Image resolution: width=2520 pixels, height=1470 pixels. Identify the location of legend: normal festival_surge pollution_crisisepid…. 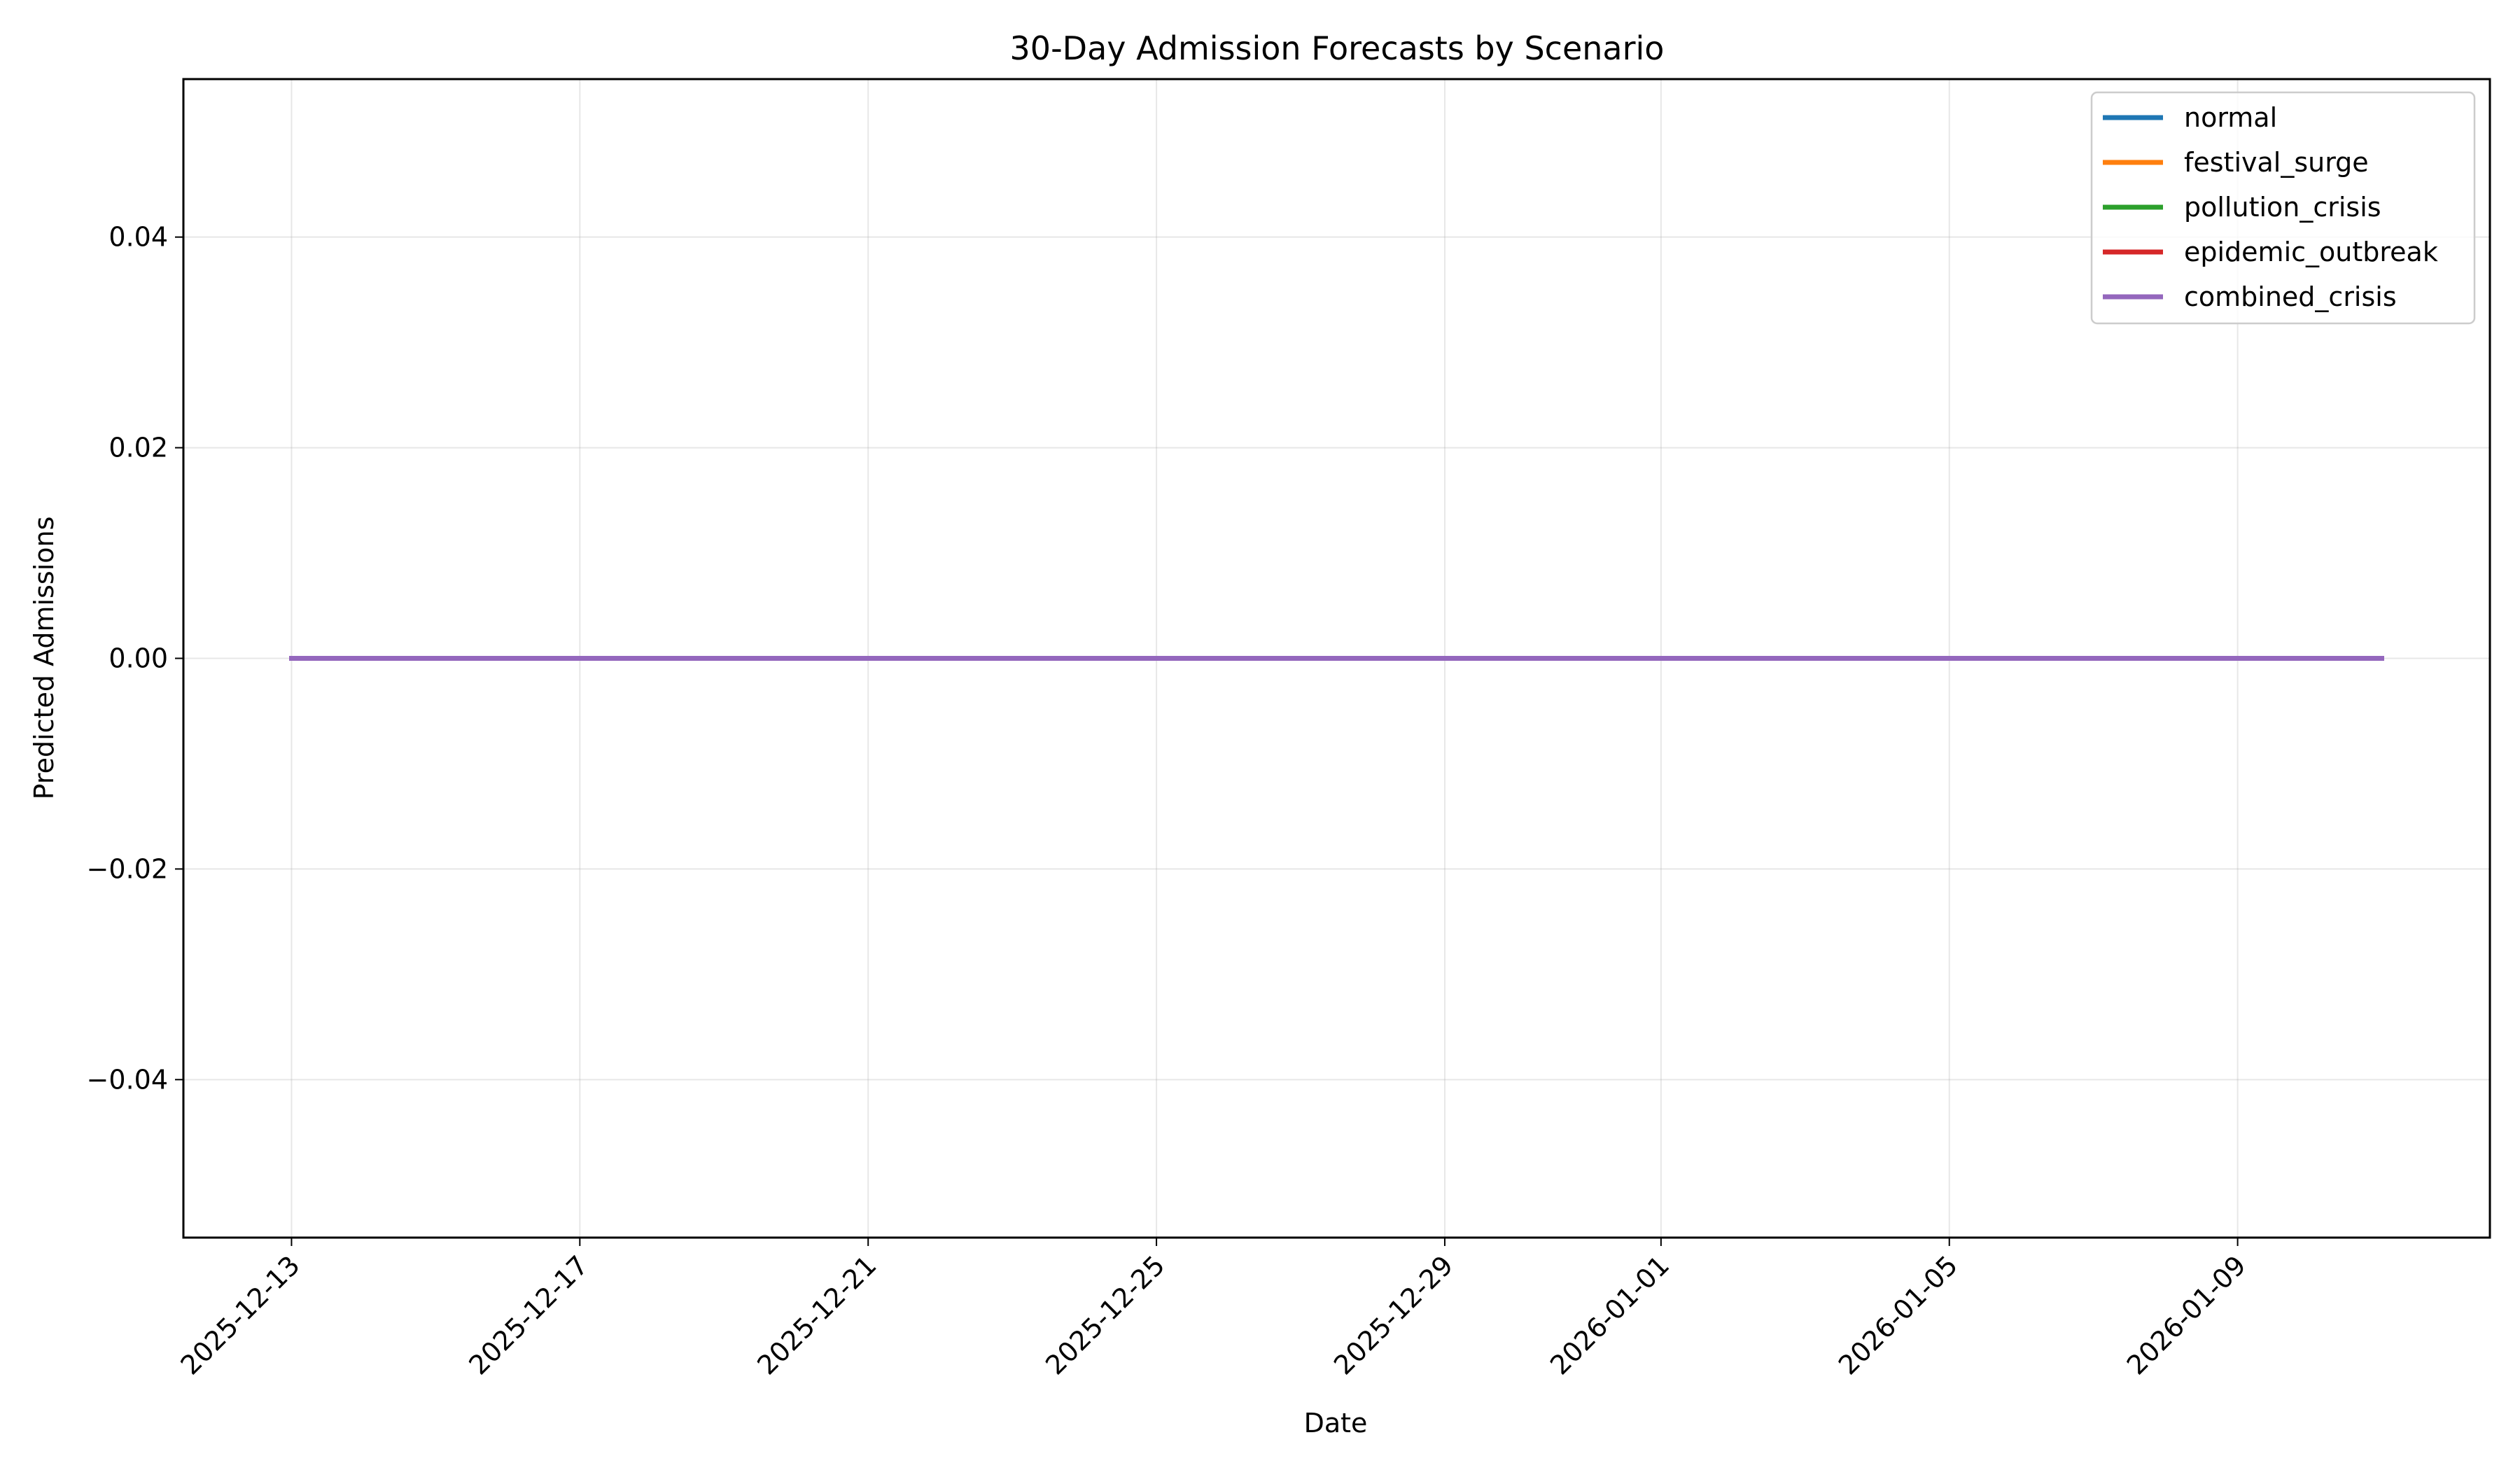
(2283, 208).